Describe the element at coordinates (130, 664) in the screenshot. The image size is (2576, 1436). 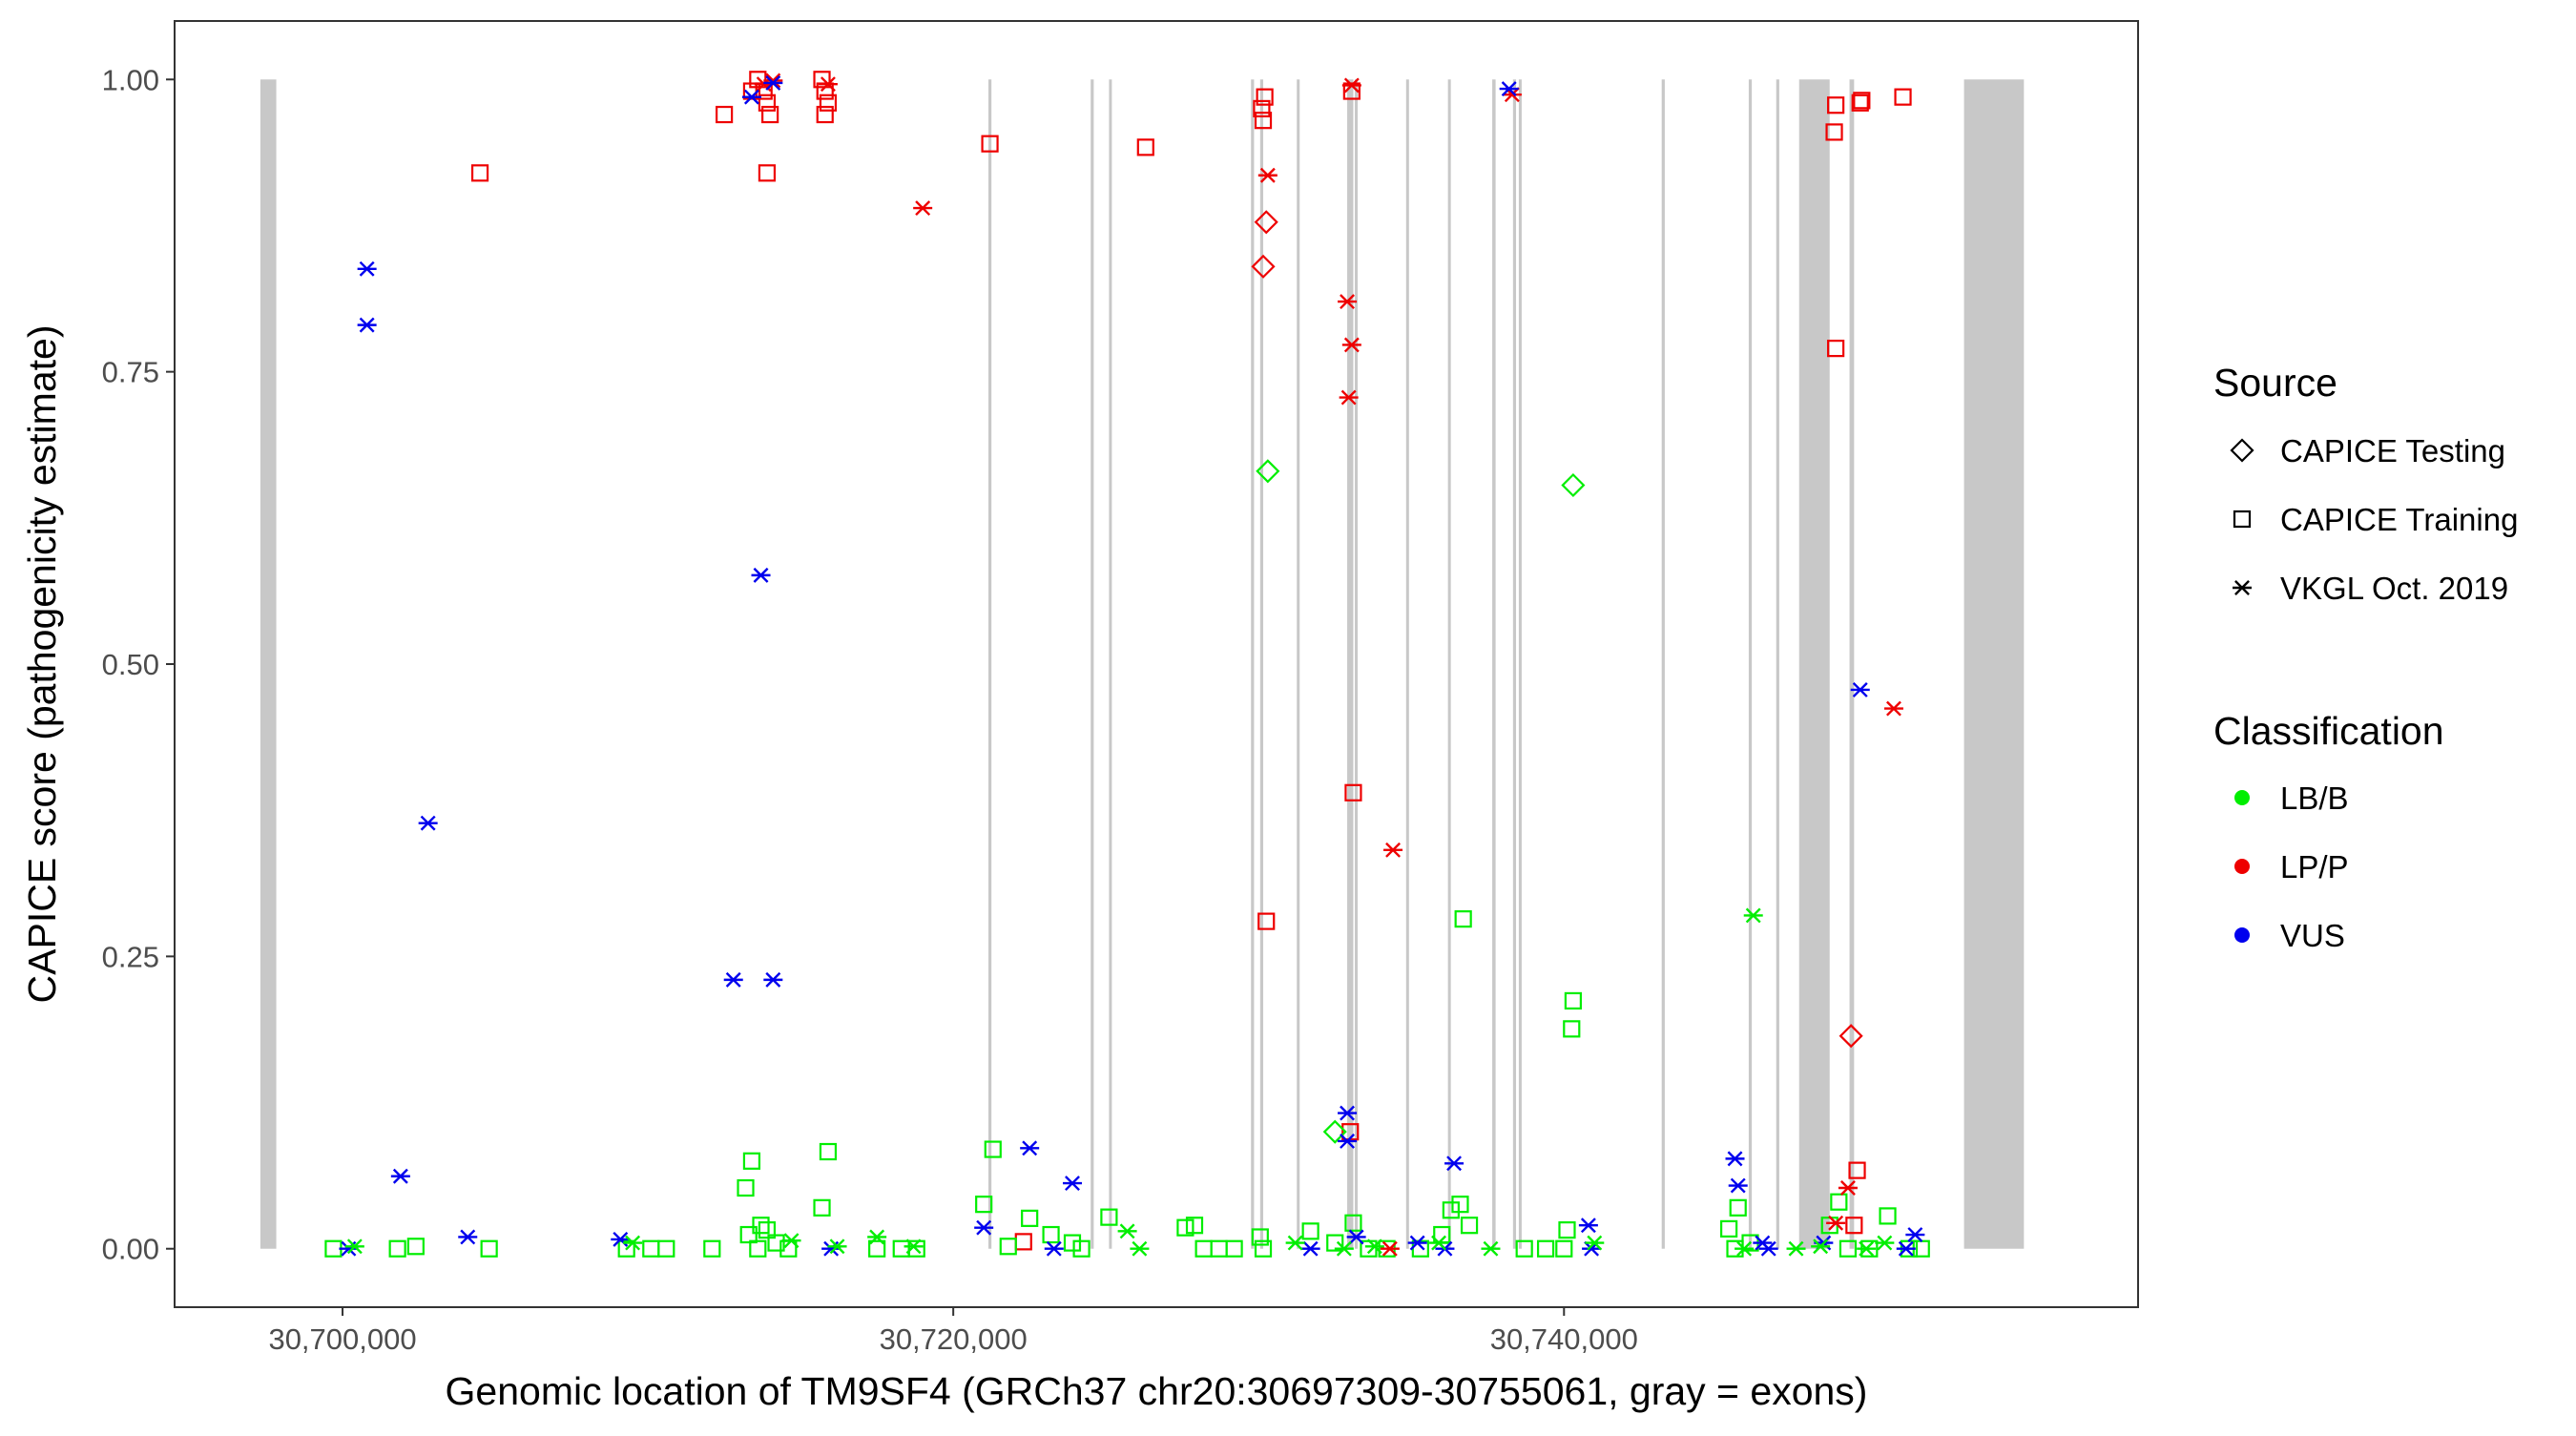
I see `y-tick-label-2: 0.50` at that location.